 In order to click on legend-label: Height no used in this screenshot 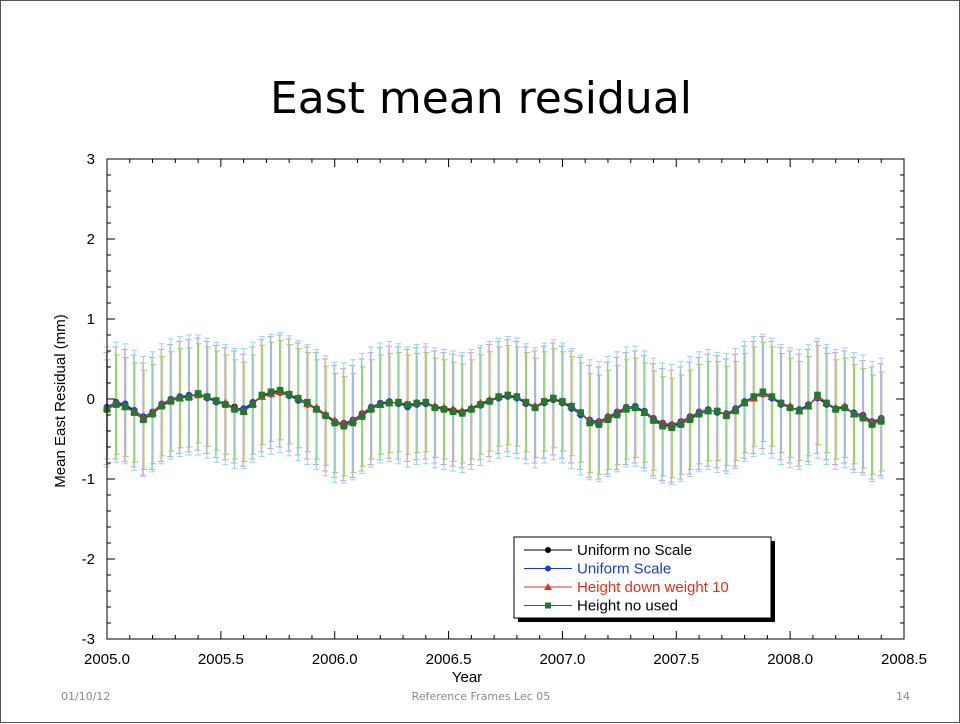, I will do `click(627, 606)`.